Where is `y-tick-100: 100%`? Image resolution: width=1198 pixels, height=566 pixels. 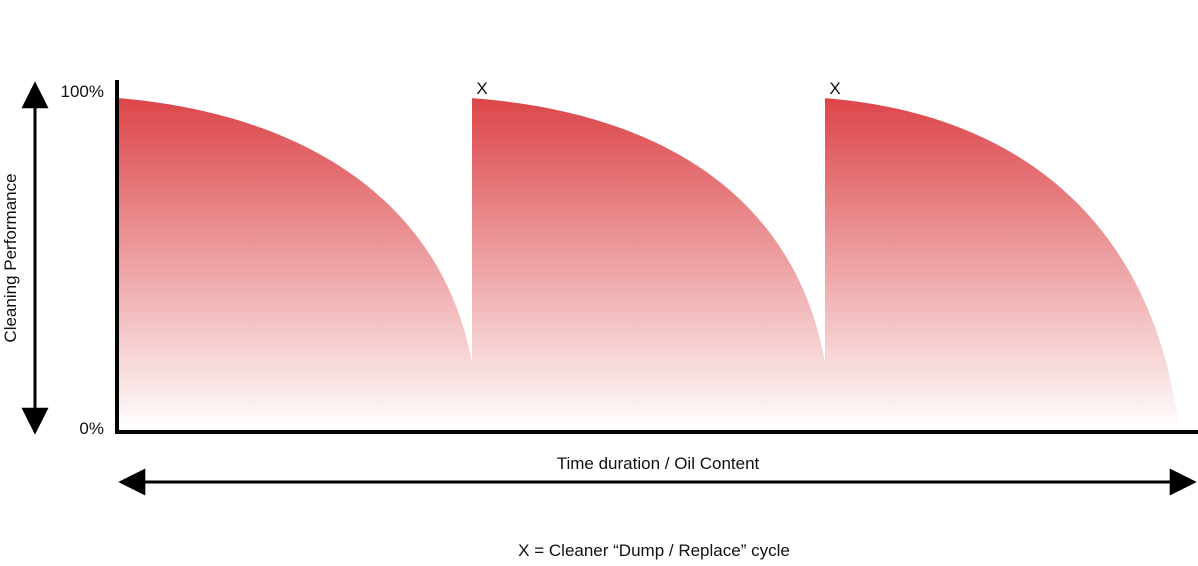
y-tick-100: 100% is located at coordinates (82, 91).